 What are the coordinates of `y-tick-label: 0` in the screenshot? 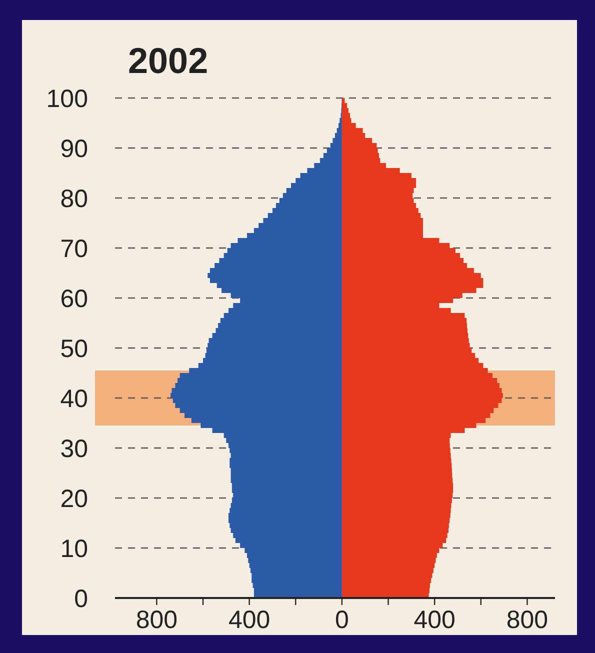 It's located at (81, 598).